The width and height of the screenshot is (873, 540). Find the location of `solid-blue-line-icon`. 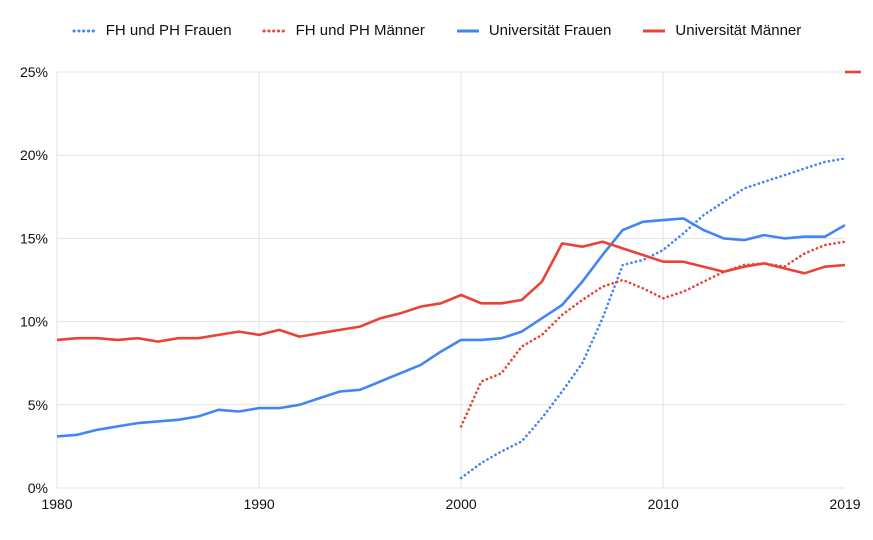

solid-blue-line-icon is located at coordinates (467, 30).